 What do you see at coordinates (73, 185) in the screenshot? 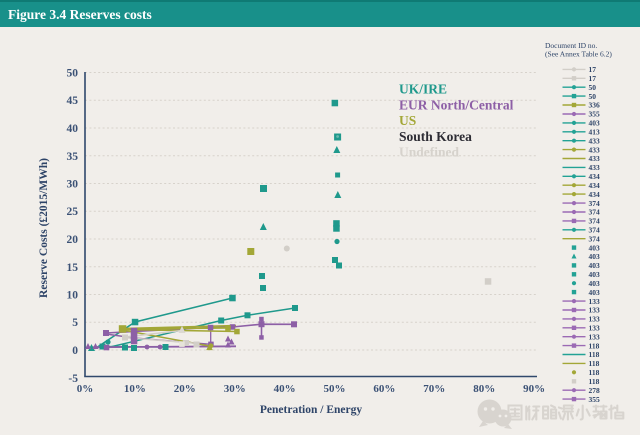
I see `svg-text: 30` at bounding box center [73, 185].